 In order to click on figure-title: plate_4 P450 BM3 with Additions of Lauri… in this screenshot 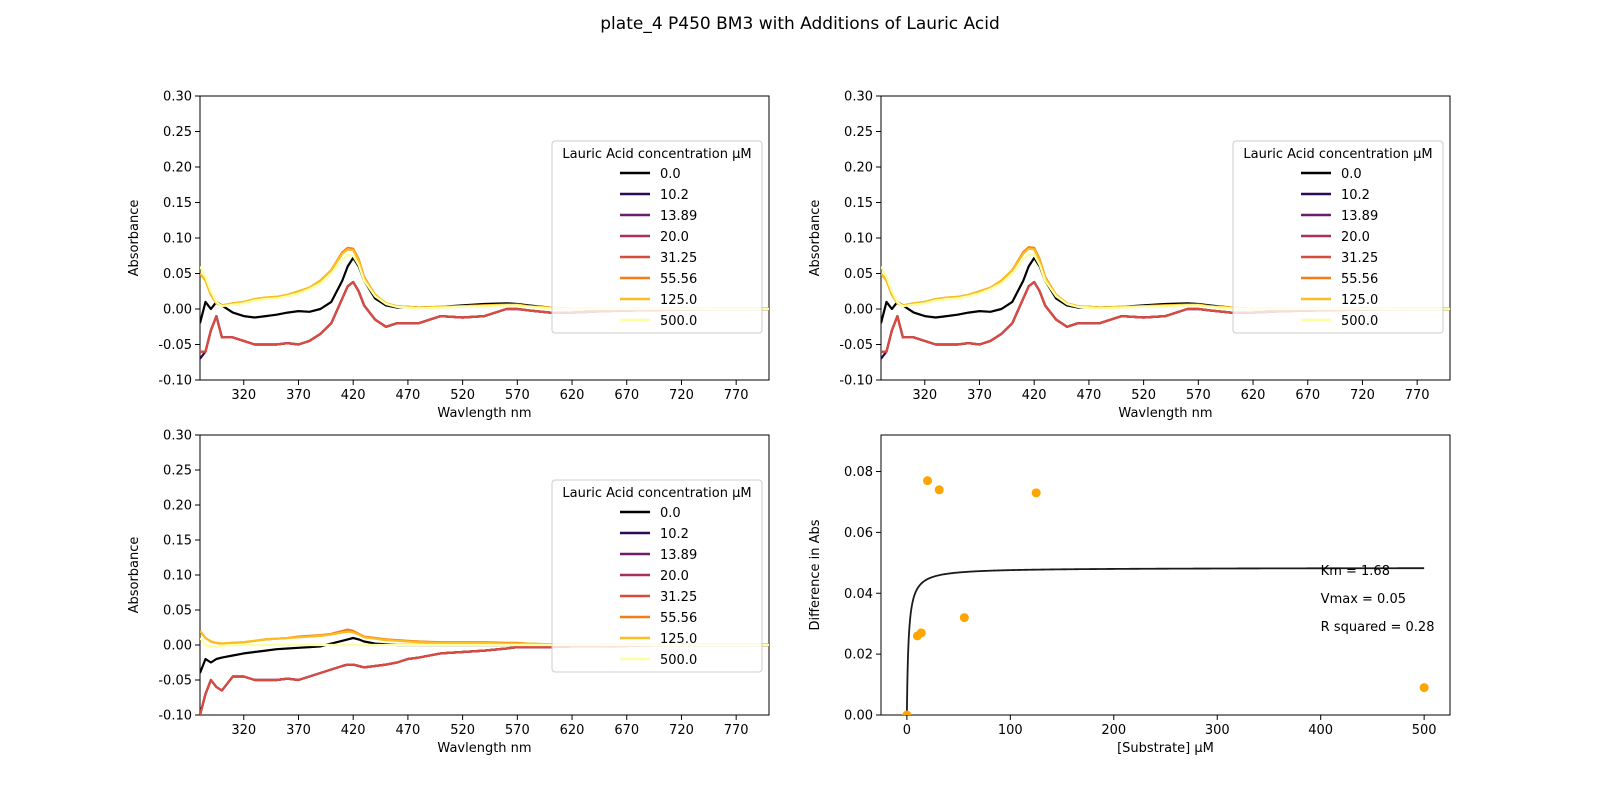, I will do `click(799, 24)`.